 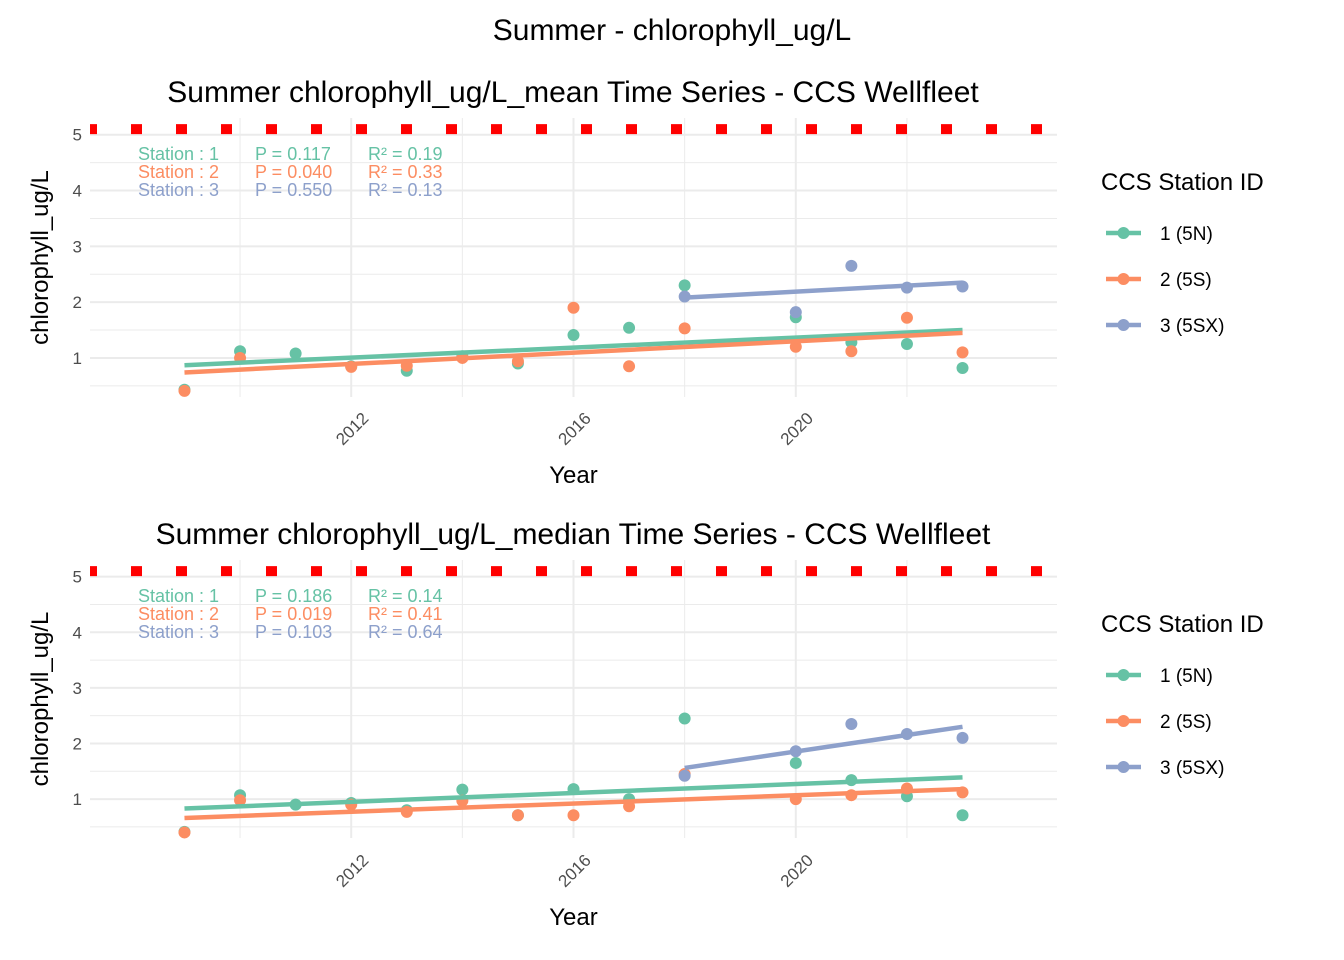 What do you see at coordinates (405, 614) in the screenshot?
I see `stat-r2-value: R² = 0.41` at bounding box center [405, 614].